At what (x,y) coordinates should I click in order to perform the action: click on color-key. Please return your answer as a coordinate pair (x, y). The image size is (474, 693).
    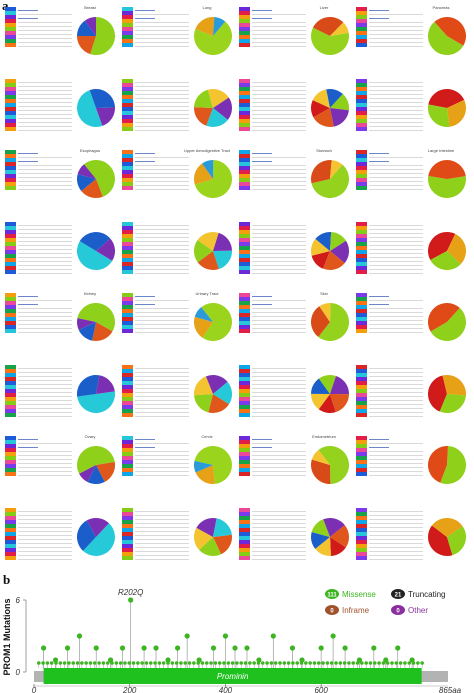
    Looking at the image, I should click on (244, 456).